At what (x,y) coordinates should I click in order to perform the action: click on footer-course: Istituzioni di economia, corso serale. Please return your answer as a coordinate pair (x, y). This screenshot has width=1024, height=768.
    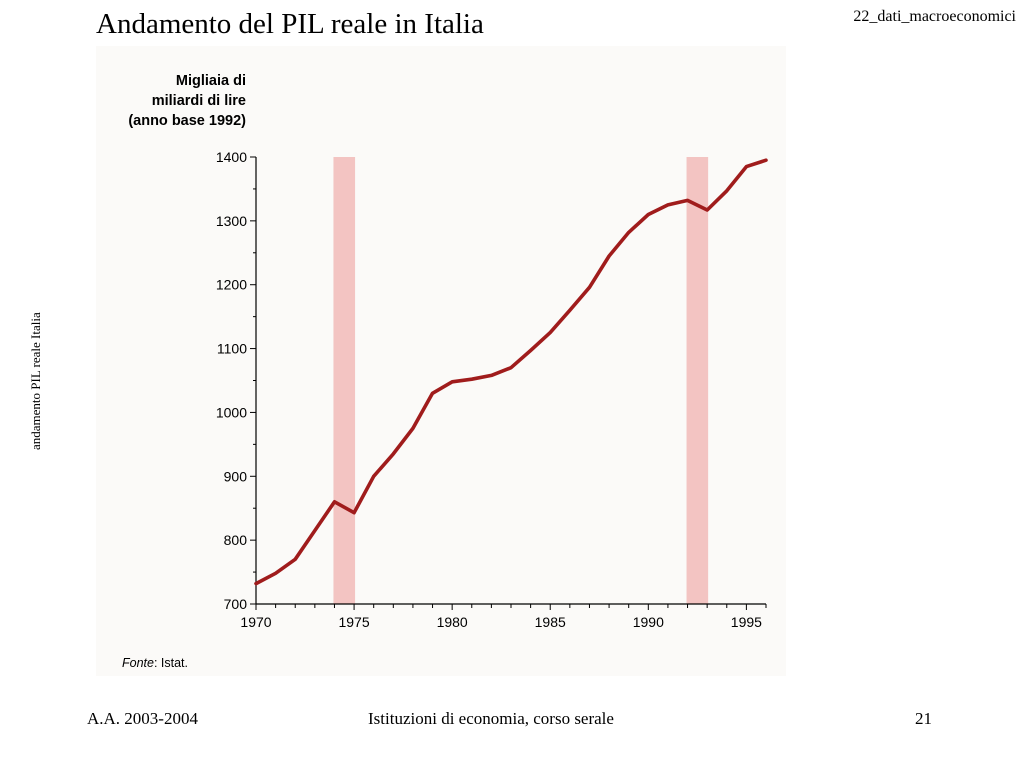
    Looking at the image, I should click on (491, 718).